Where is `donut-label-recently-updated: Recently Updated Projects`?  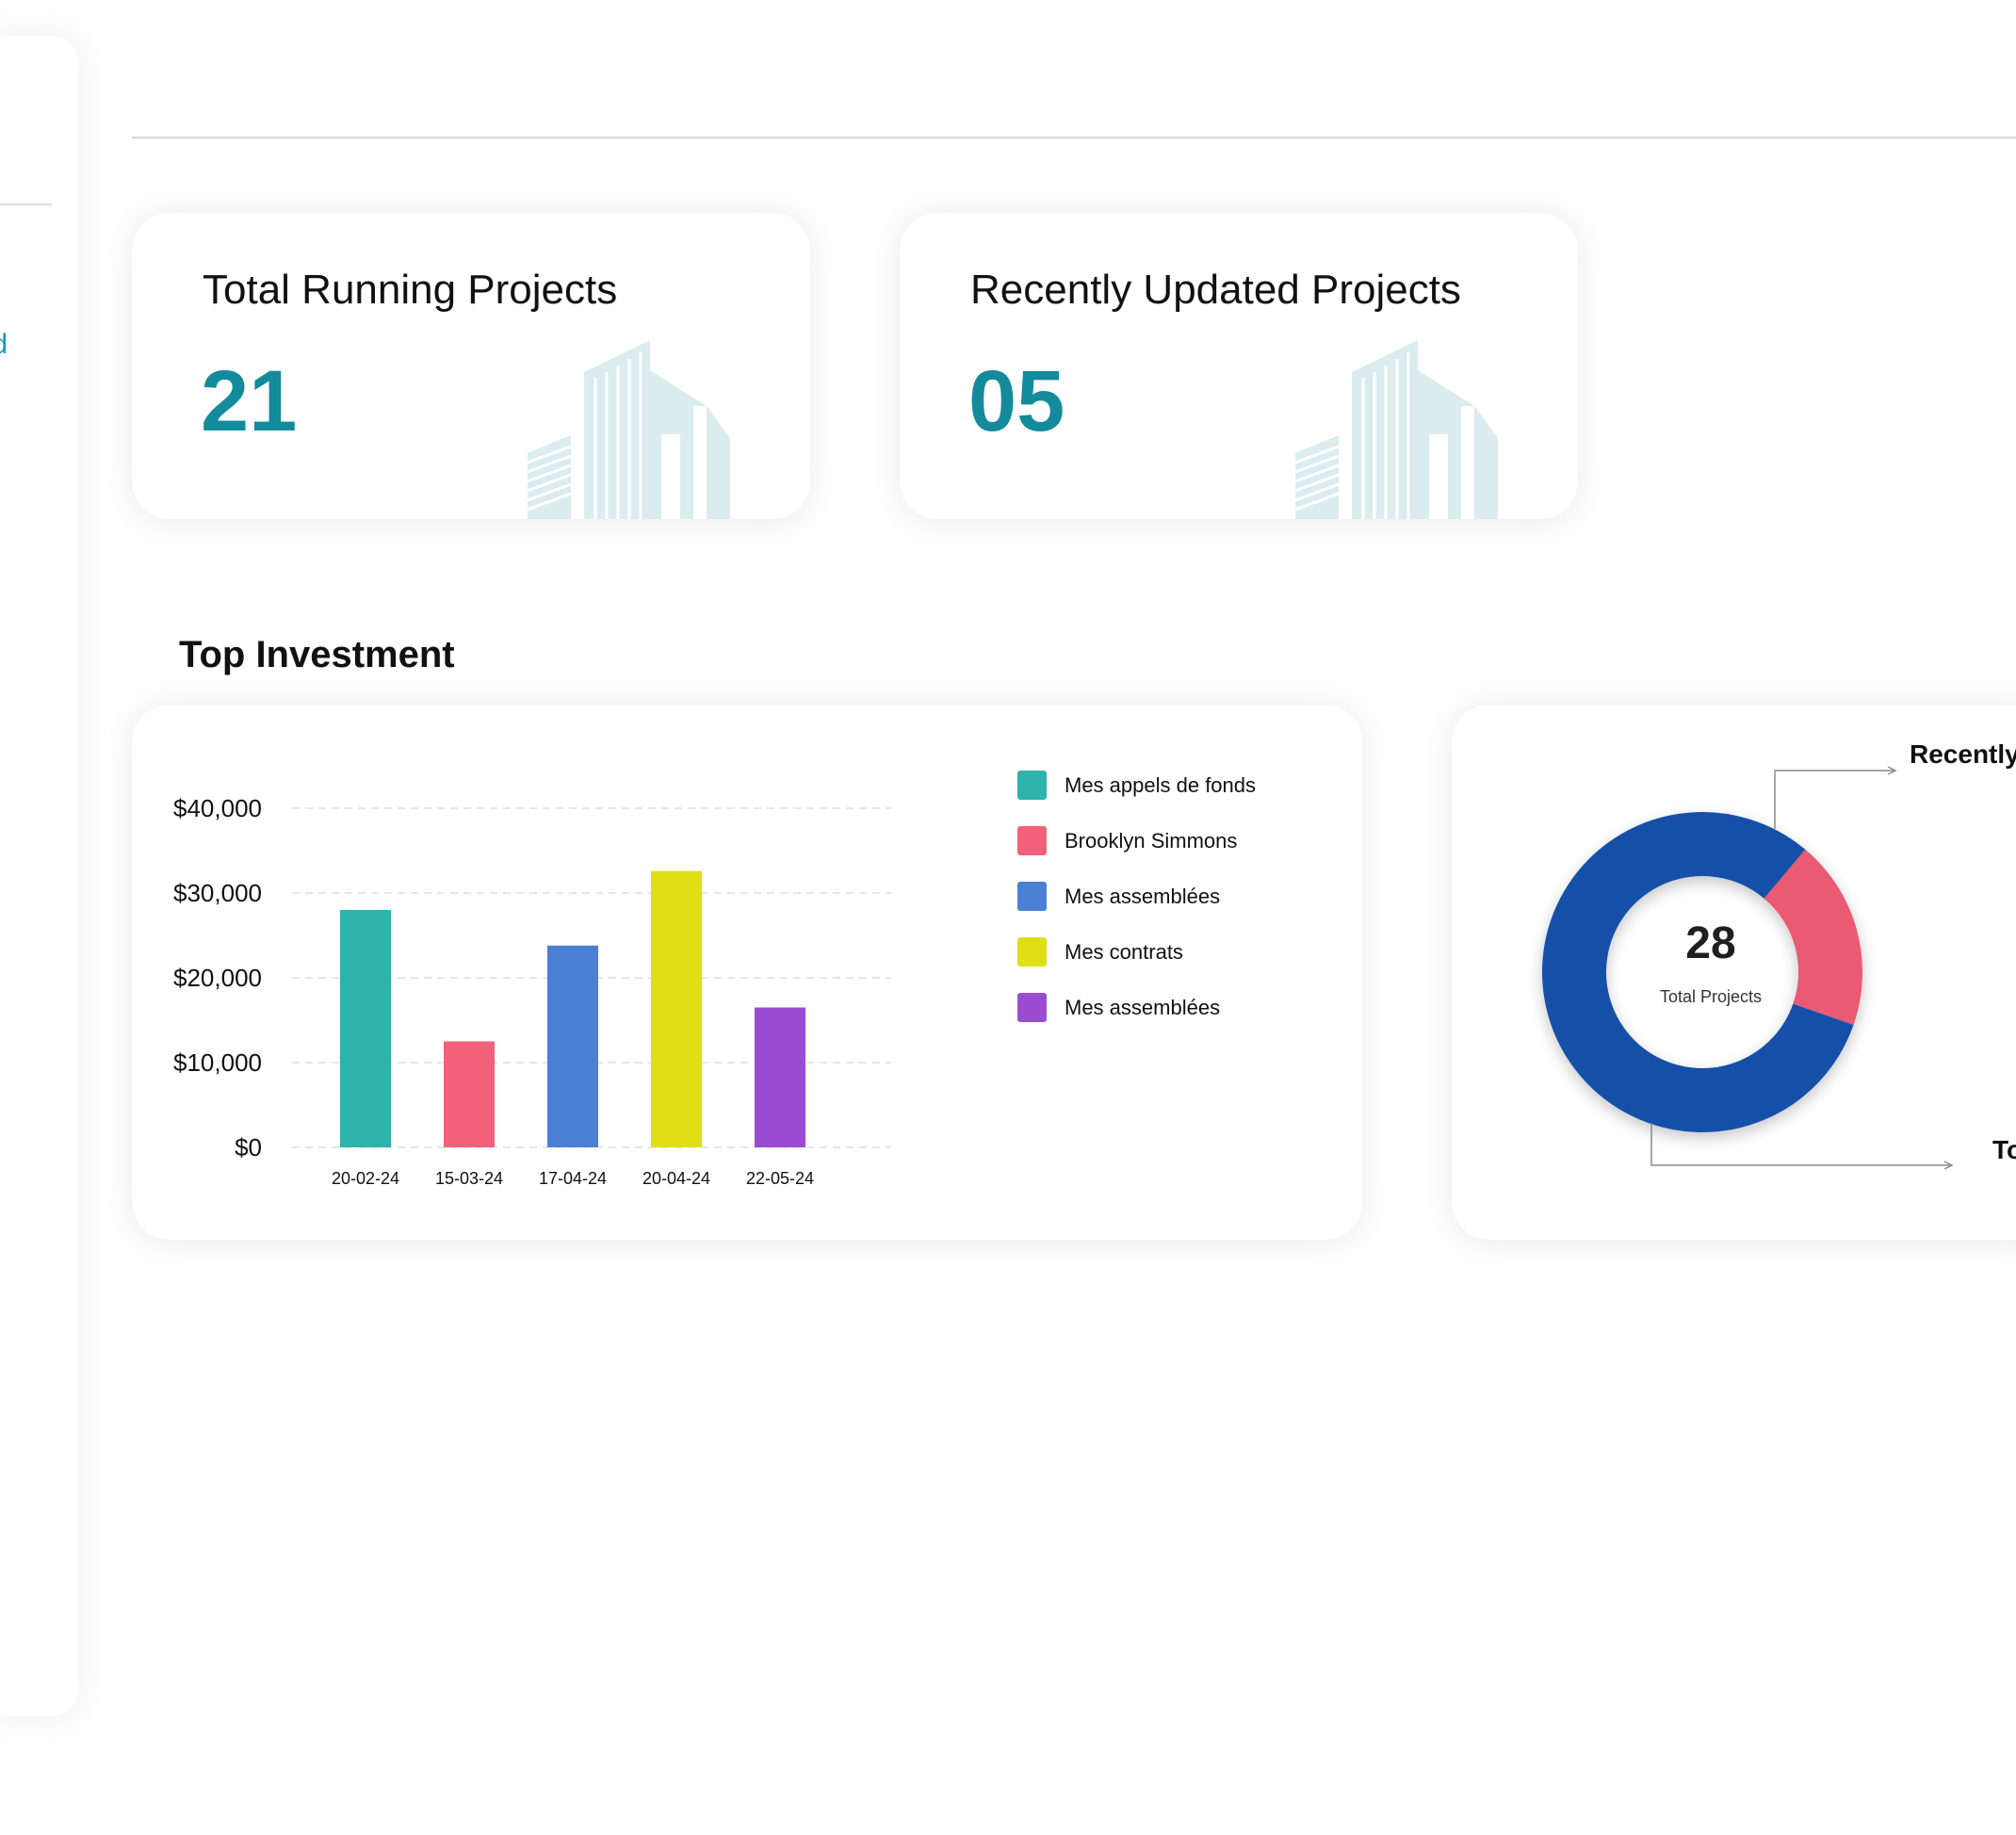 donut-label-recently-updated: Recently Updated Projects is located at coordinates (1963, 754).